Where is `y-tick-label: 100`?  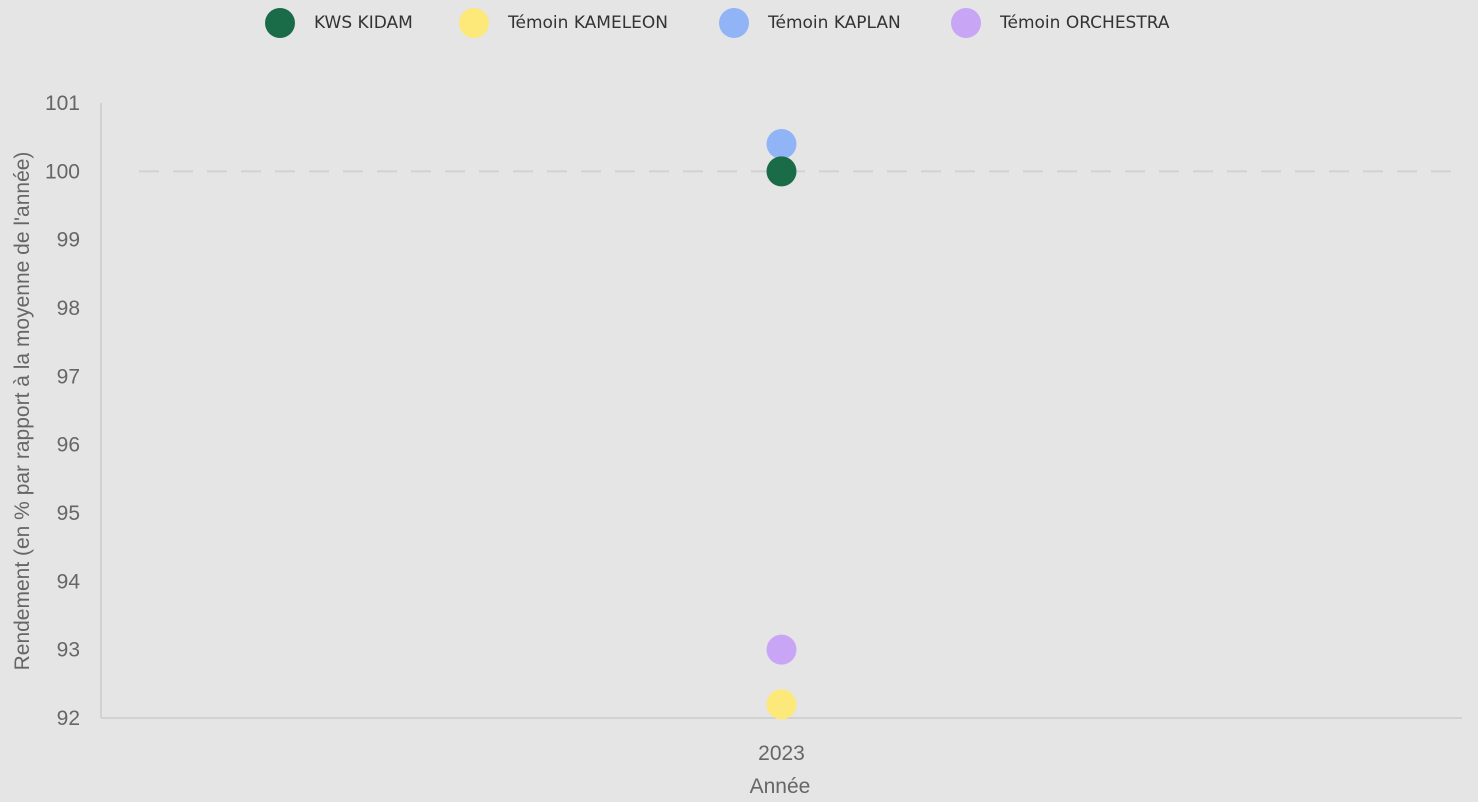 y-tick-label: 100 is located at coordinates (62, 171).